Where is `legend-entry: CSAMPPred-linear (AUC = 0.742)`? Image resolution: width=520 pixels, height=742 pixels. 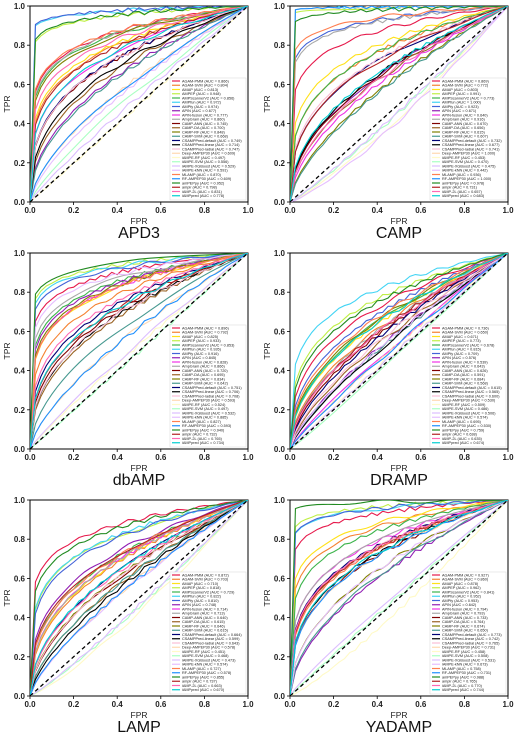 legend-entry: CSAMPPred-linear (AUC = 0.742) is located at coordinates (471, 639).